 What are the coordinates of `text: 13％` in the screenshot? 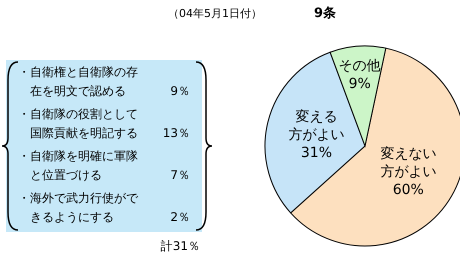 It's located at (176, 133).